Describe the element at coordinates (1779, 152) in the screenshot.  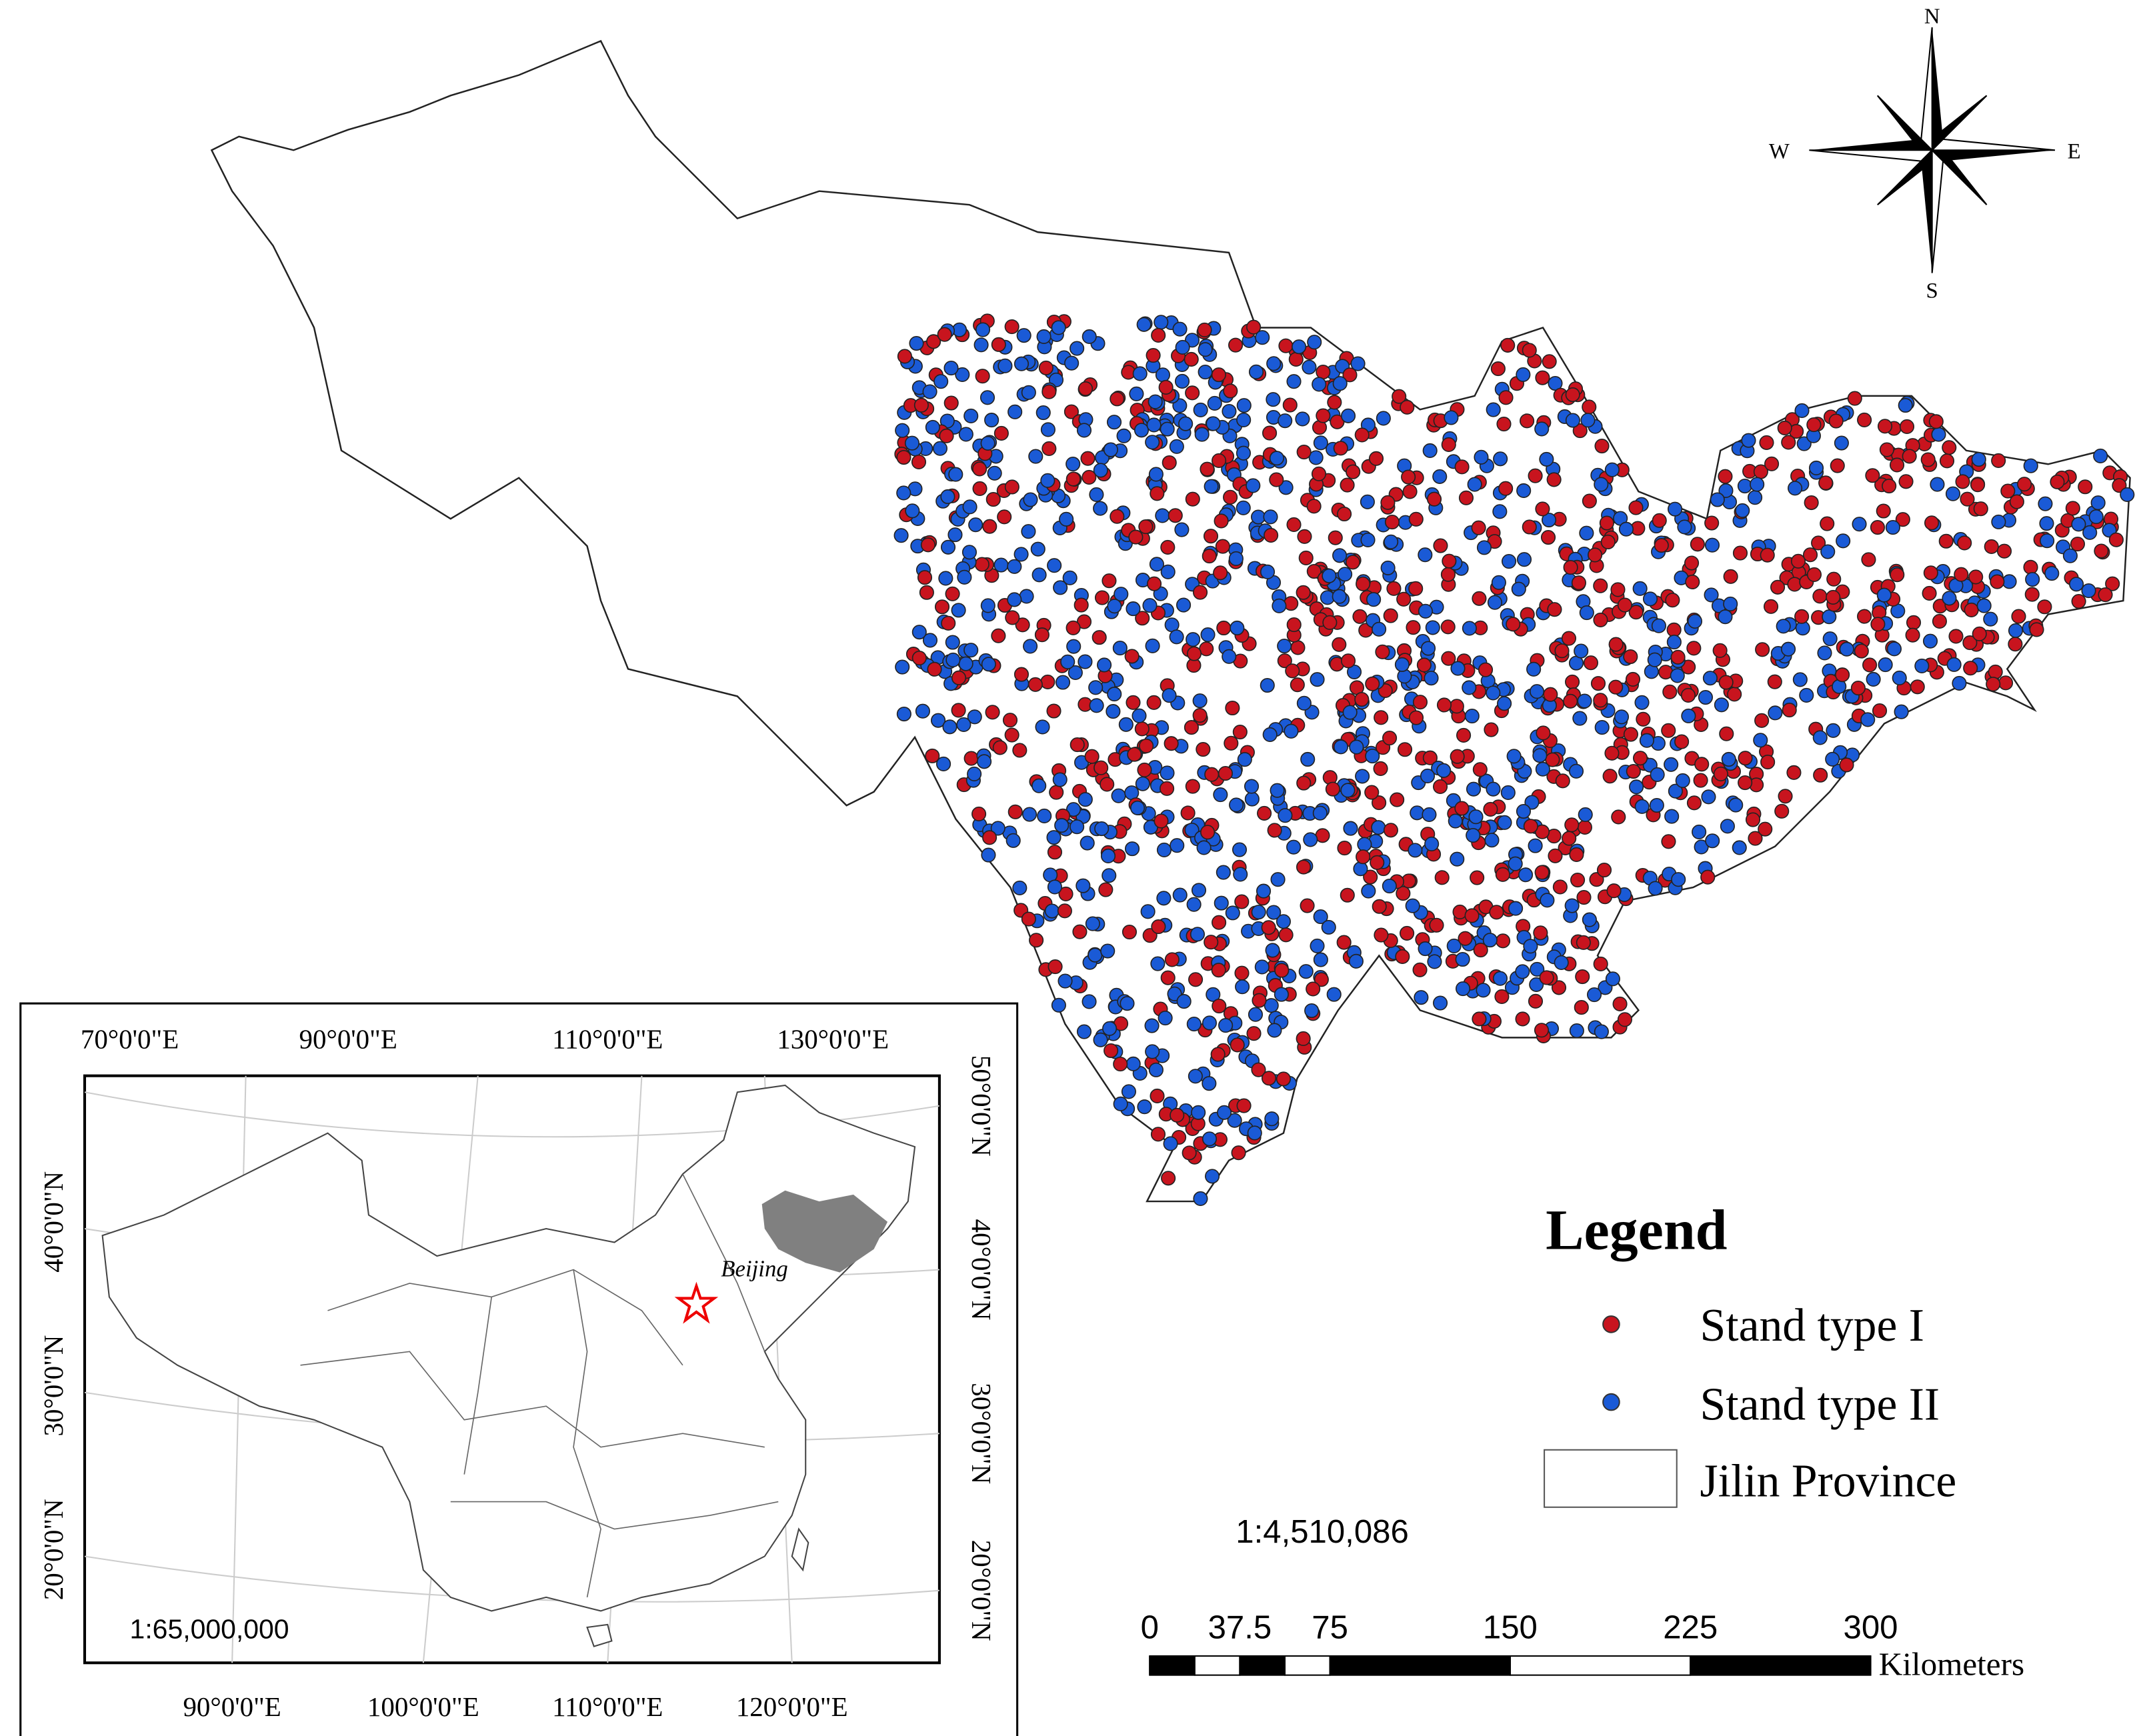
I see `compass-label: W` at that location.